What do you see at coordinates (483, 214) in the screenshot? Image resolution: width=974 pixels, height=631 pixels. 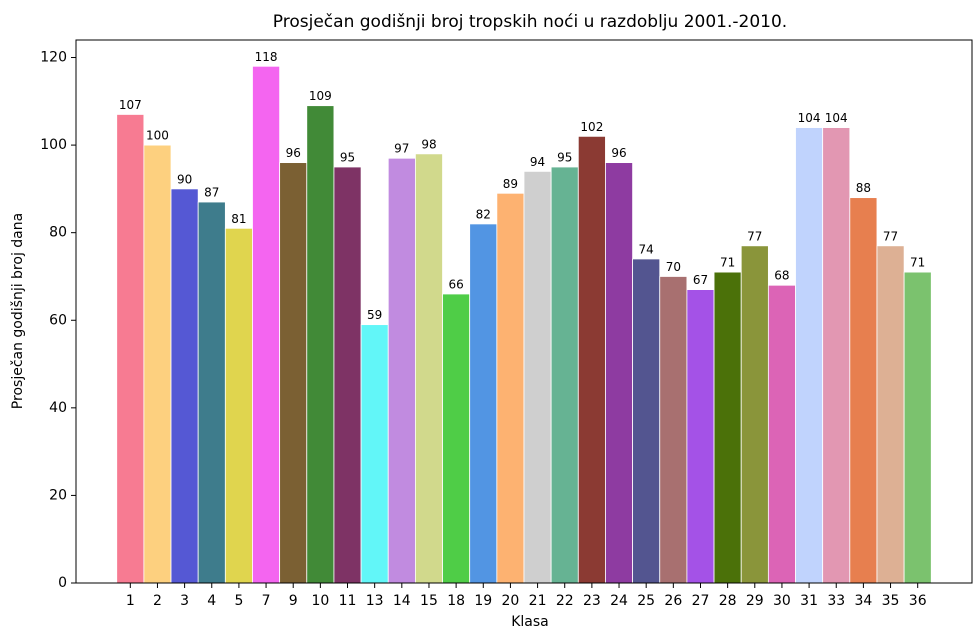 I see `value-label: 82` at bounding box center [483, 214].